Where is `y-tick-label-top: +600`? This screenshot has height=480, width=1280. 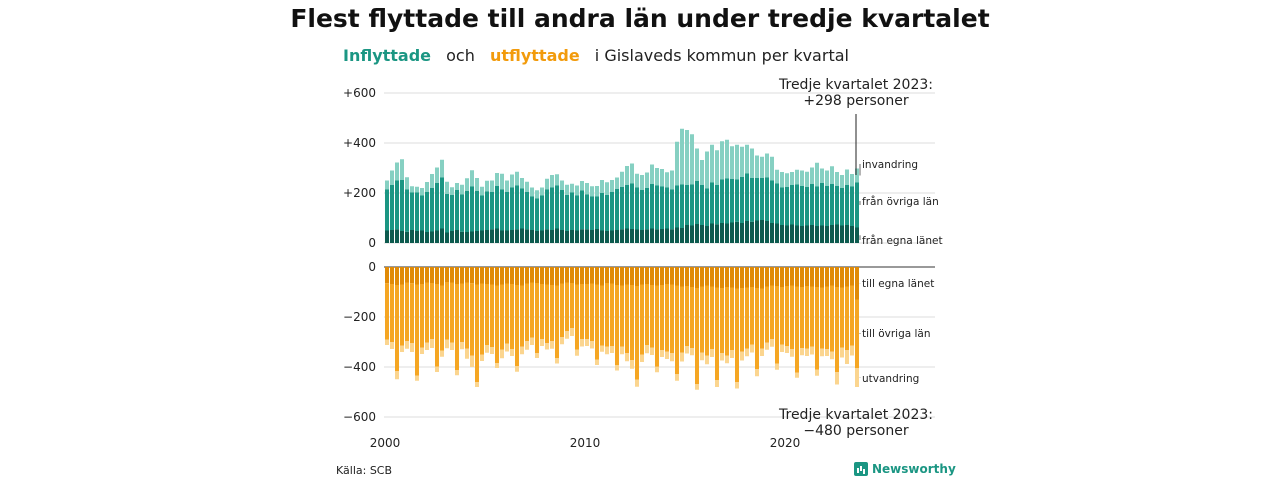
y-tick-label-top: +600 is located at coordinates (359, 93).